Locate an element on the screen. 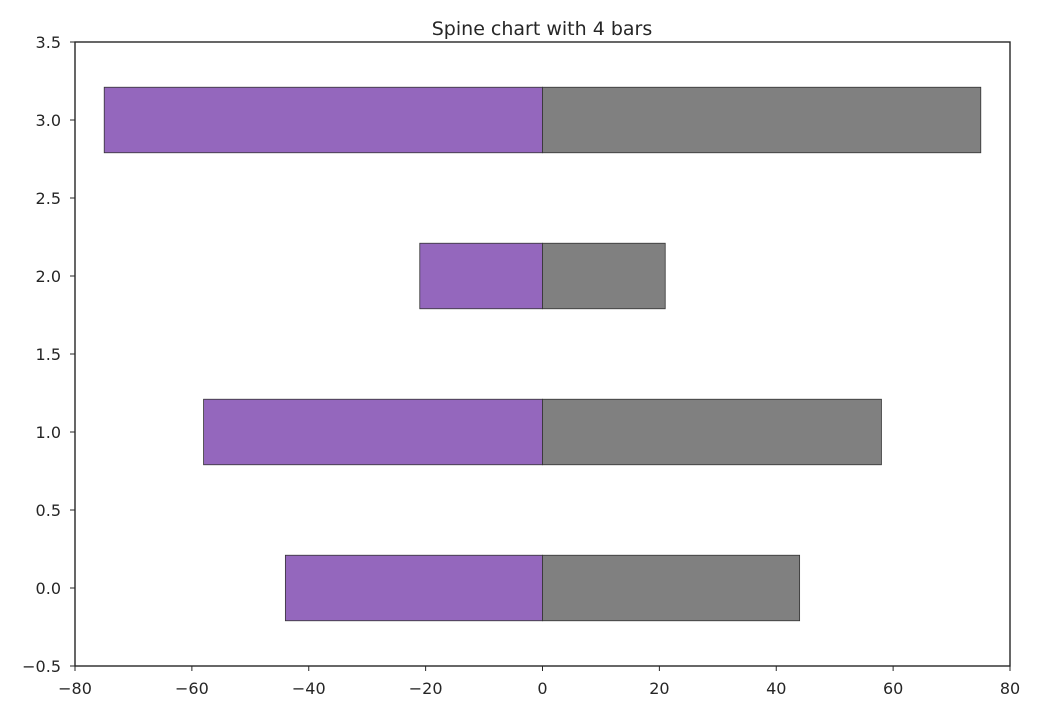  y-tick-label: 1.0 is located at coordinates (48, 432).